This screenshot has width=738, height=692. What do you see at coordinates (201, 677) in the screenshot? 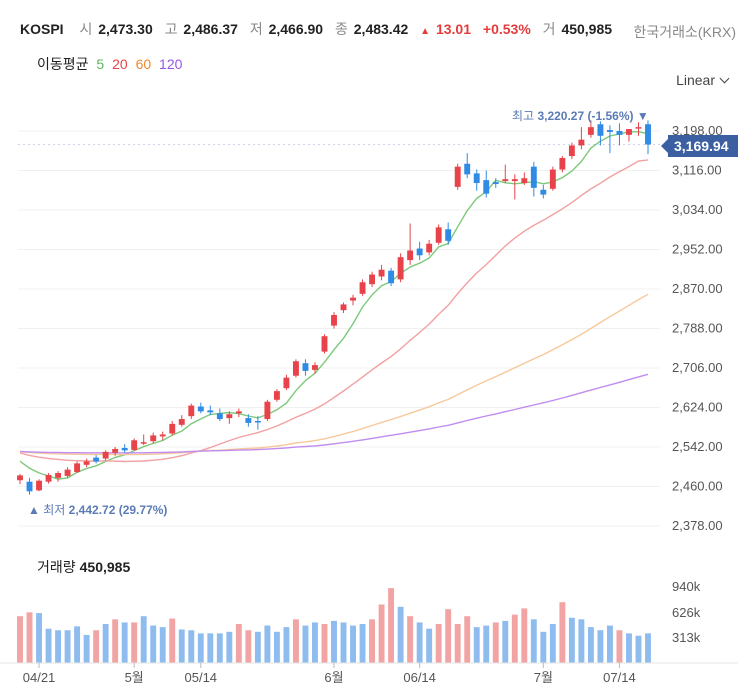
I see `x-tick-label: 05/14` at bounding box center [201, 677].